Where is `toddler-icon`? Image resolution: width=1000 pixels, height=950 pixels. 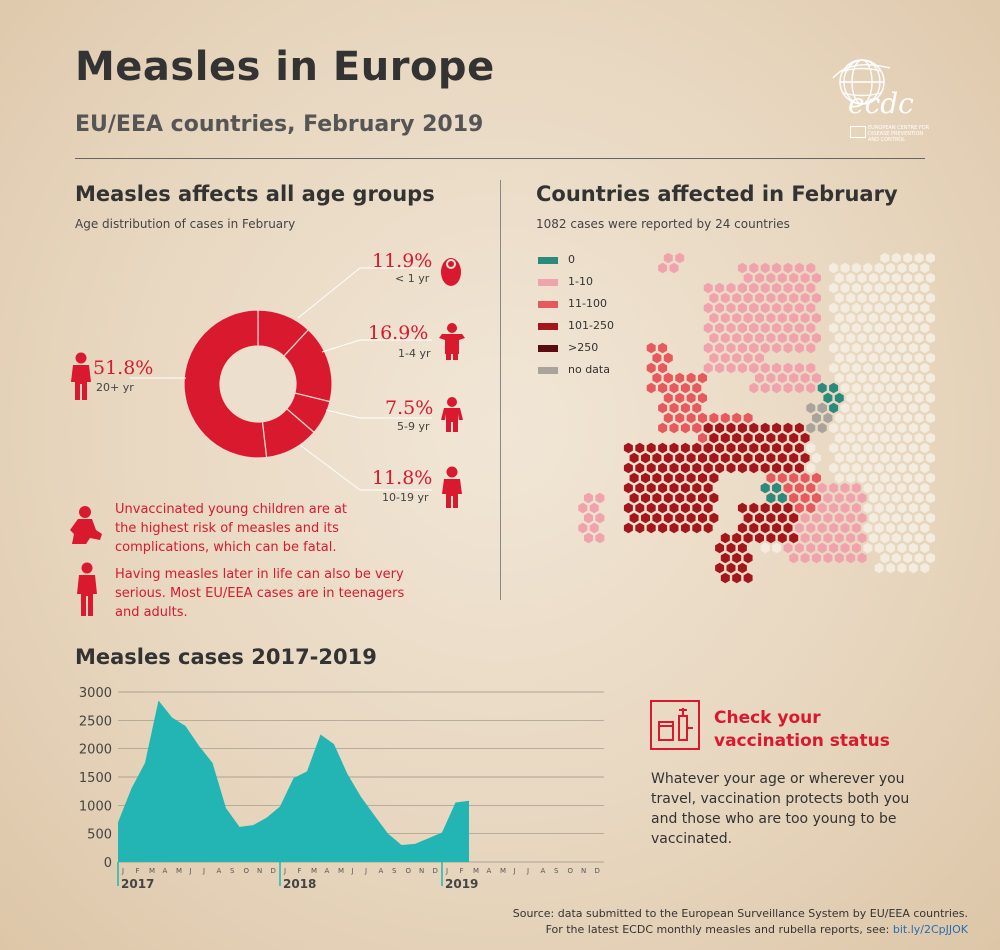
toddler-icon is located at coordinates (452, 341).